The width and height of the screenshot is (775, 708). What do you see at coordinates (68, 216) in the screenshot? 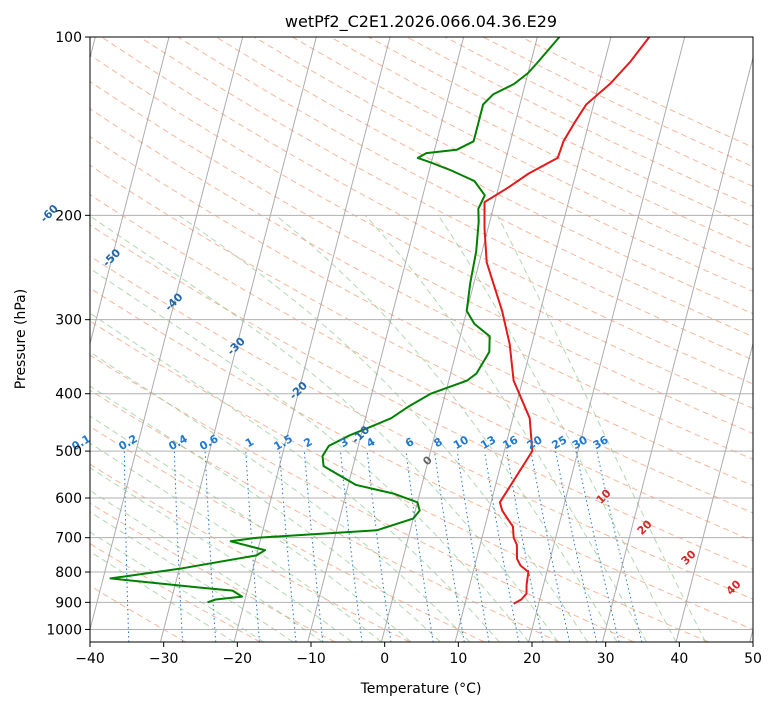
I see `y-tick-label: 200` at bounding box center [68, 216].